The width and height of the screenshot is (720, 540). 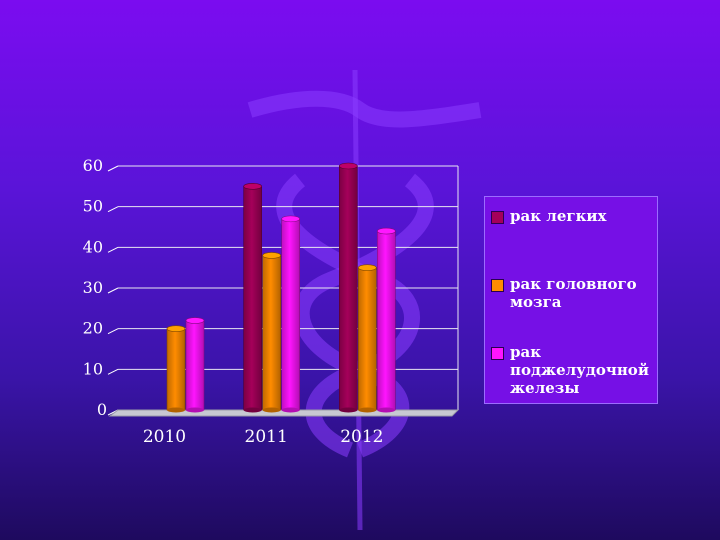 What do you see at coordinates (558, 216) in the screenshot?
I see `legend-label-1: рак легких` at bounding box center [558, 216].